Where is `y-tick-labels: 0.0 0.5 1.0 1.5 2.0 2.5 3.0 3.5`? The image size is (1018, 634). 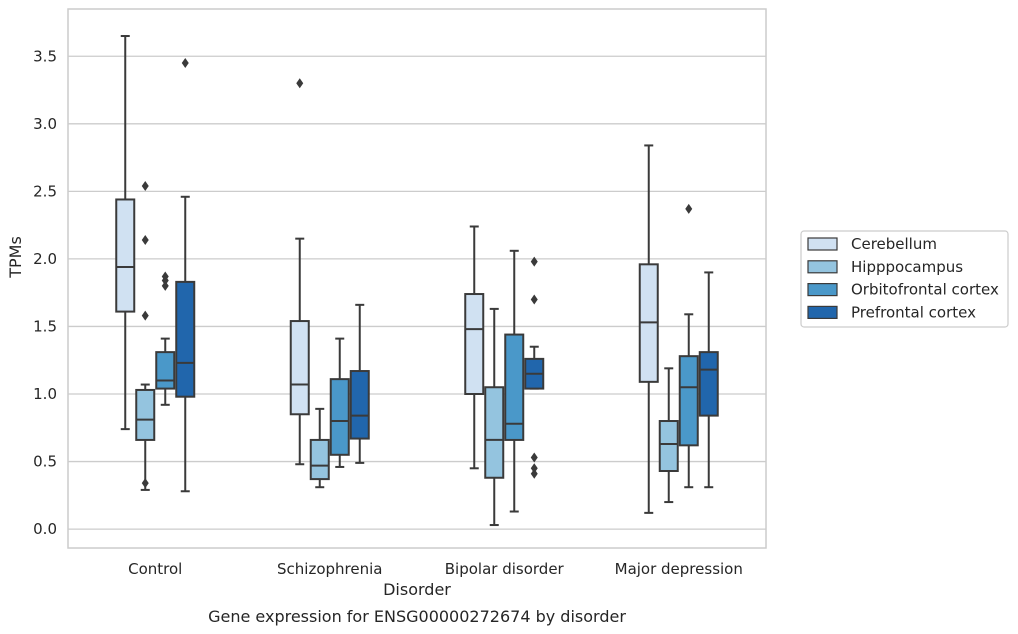 y-tick-labels: 0.0 0.5 1.0 1.5 2.0 2.5 3.0 3.5 is located at coordinates (45, 292).